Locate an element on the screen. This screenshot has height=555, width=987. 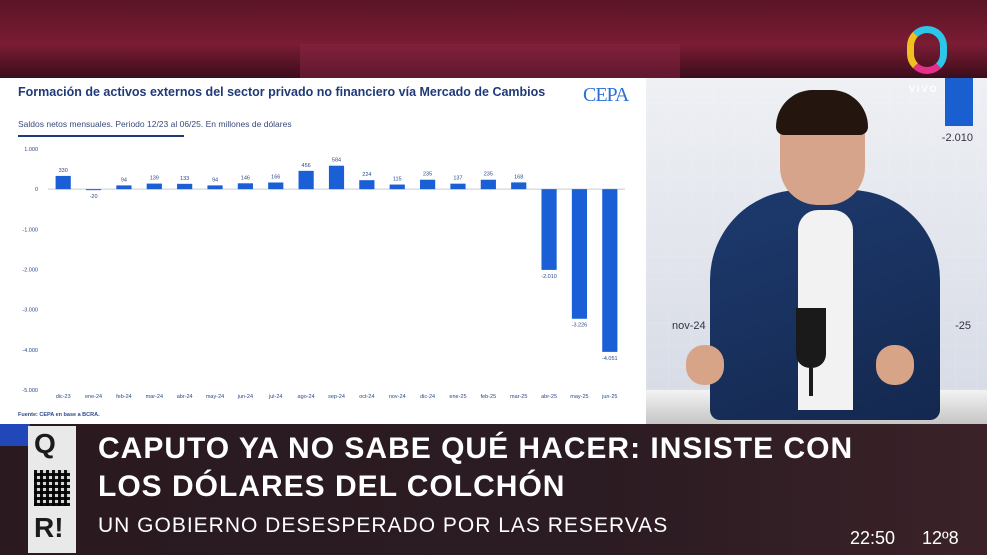
screen-bar-label: -2.010 is located at coordinates (957, 138).